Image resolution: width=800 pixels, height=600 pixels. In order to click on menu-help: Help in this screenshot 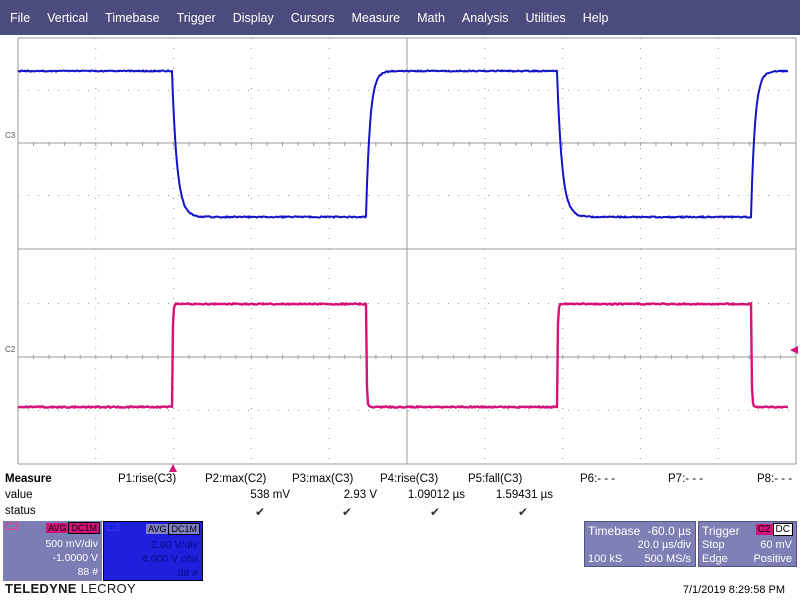, I will do `click(594, 18)`.